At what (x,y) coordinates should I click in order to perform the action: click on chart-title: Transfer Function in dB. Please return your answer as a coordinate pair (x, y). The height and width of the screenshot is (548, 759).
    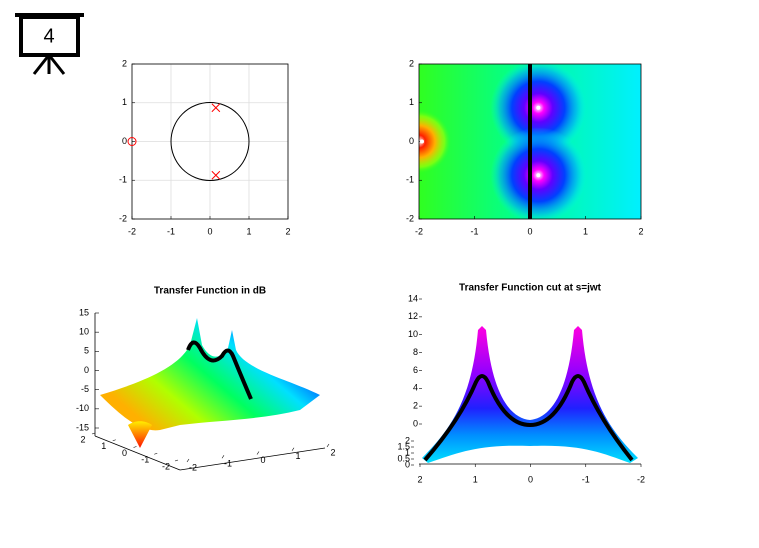
    Looking at the image, I should click on (210, 291).